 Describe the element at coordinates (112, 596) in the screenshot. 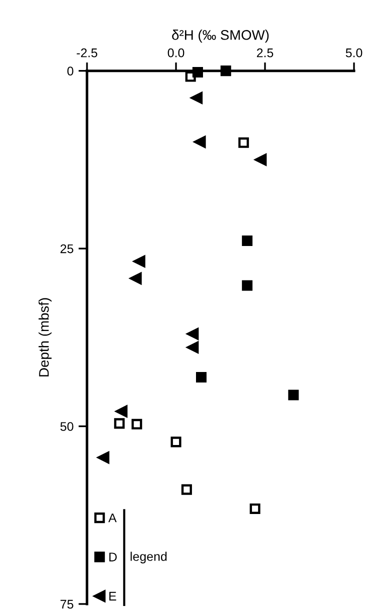

I see `legend-label: E` at that location.